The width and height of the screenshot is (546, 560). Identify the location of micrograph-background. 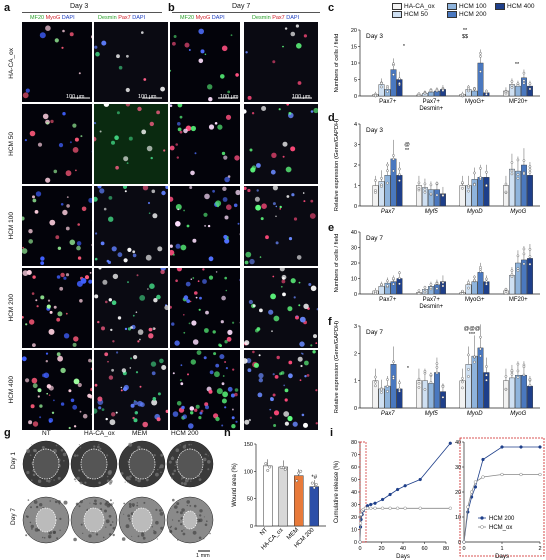
(205, 62).